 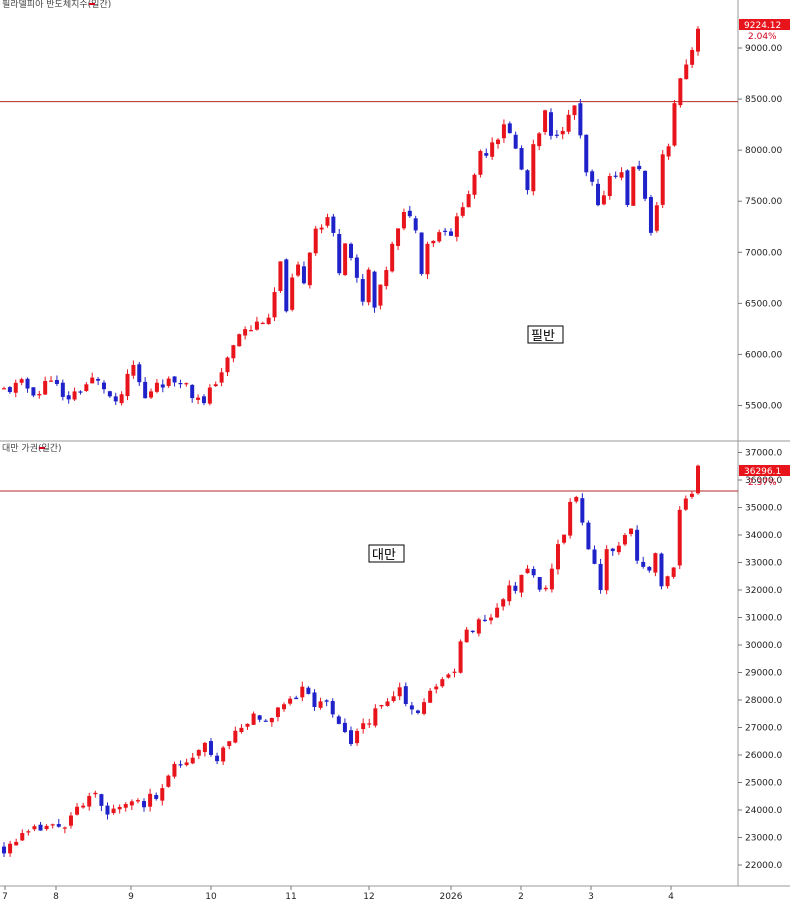 What do you see at coordinates (211, 896) in the screenshot?
I see `xtick-label: 10` at bounding box center [211, 896].